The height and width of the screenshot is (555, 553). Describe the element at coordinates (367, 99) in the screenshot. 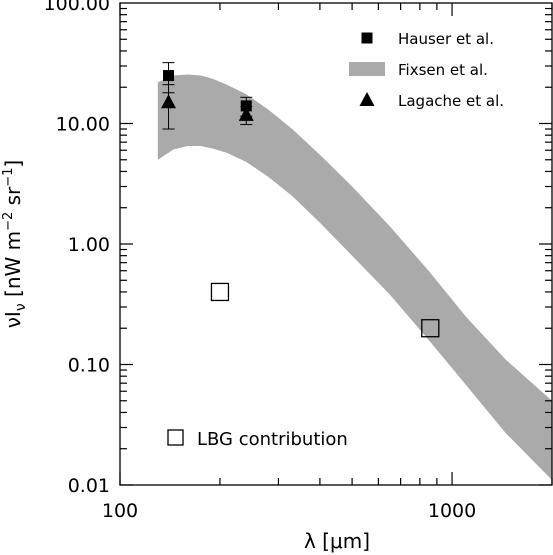

I see `legend-lagache-marker` at that location.